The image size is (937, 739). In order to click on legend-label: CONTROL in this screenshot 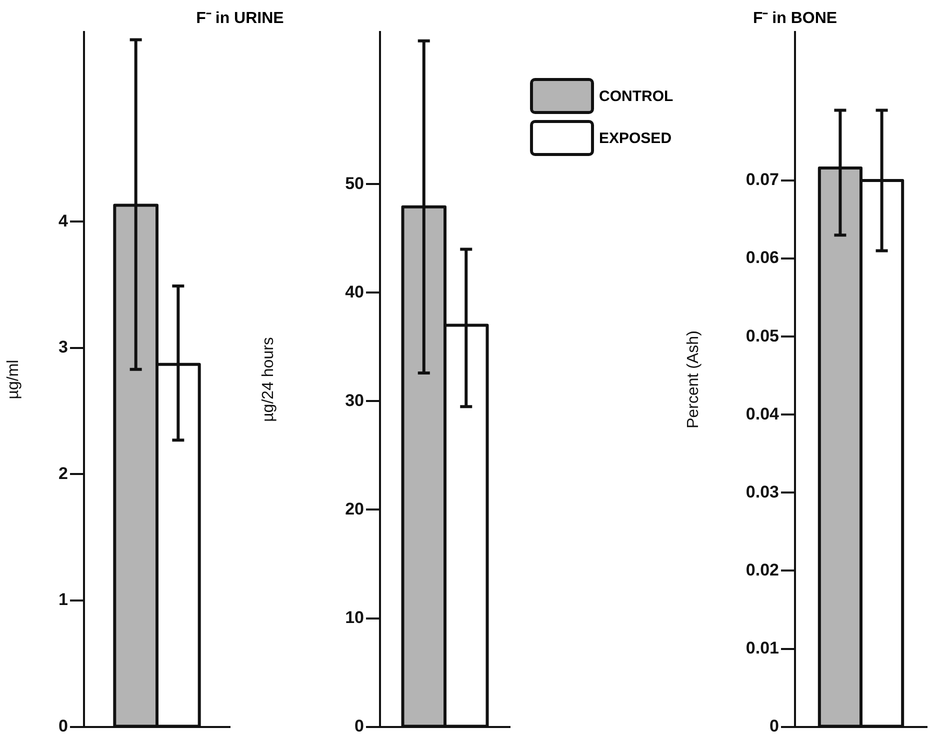, I will do `click(636, 96)`.